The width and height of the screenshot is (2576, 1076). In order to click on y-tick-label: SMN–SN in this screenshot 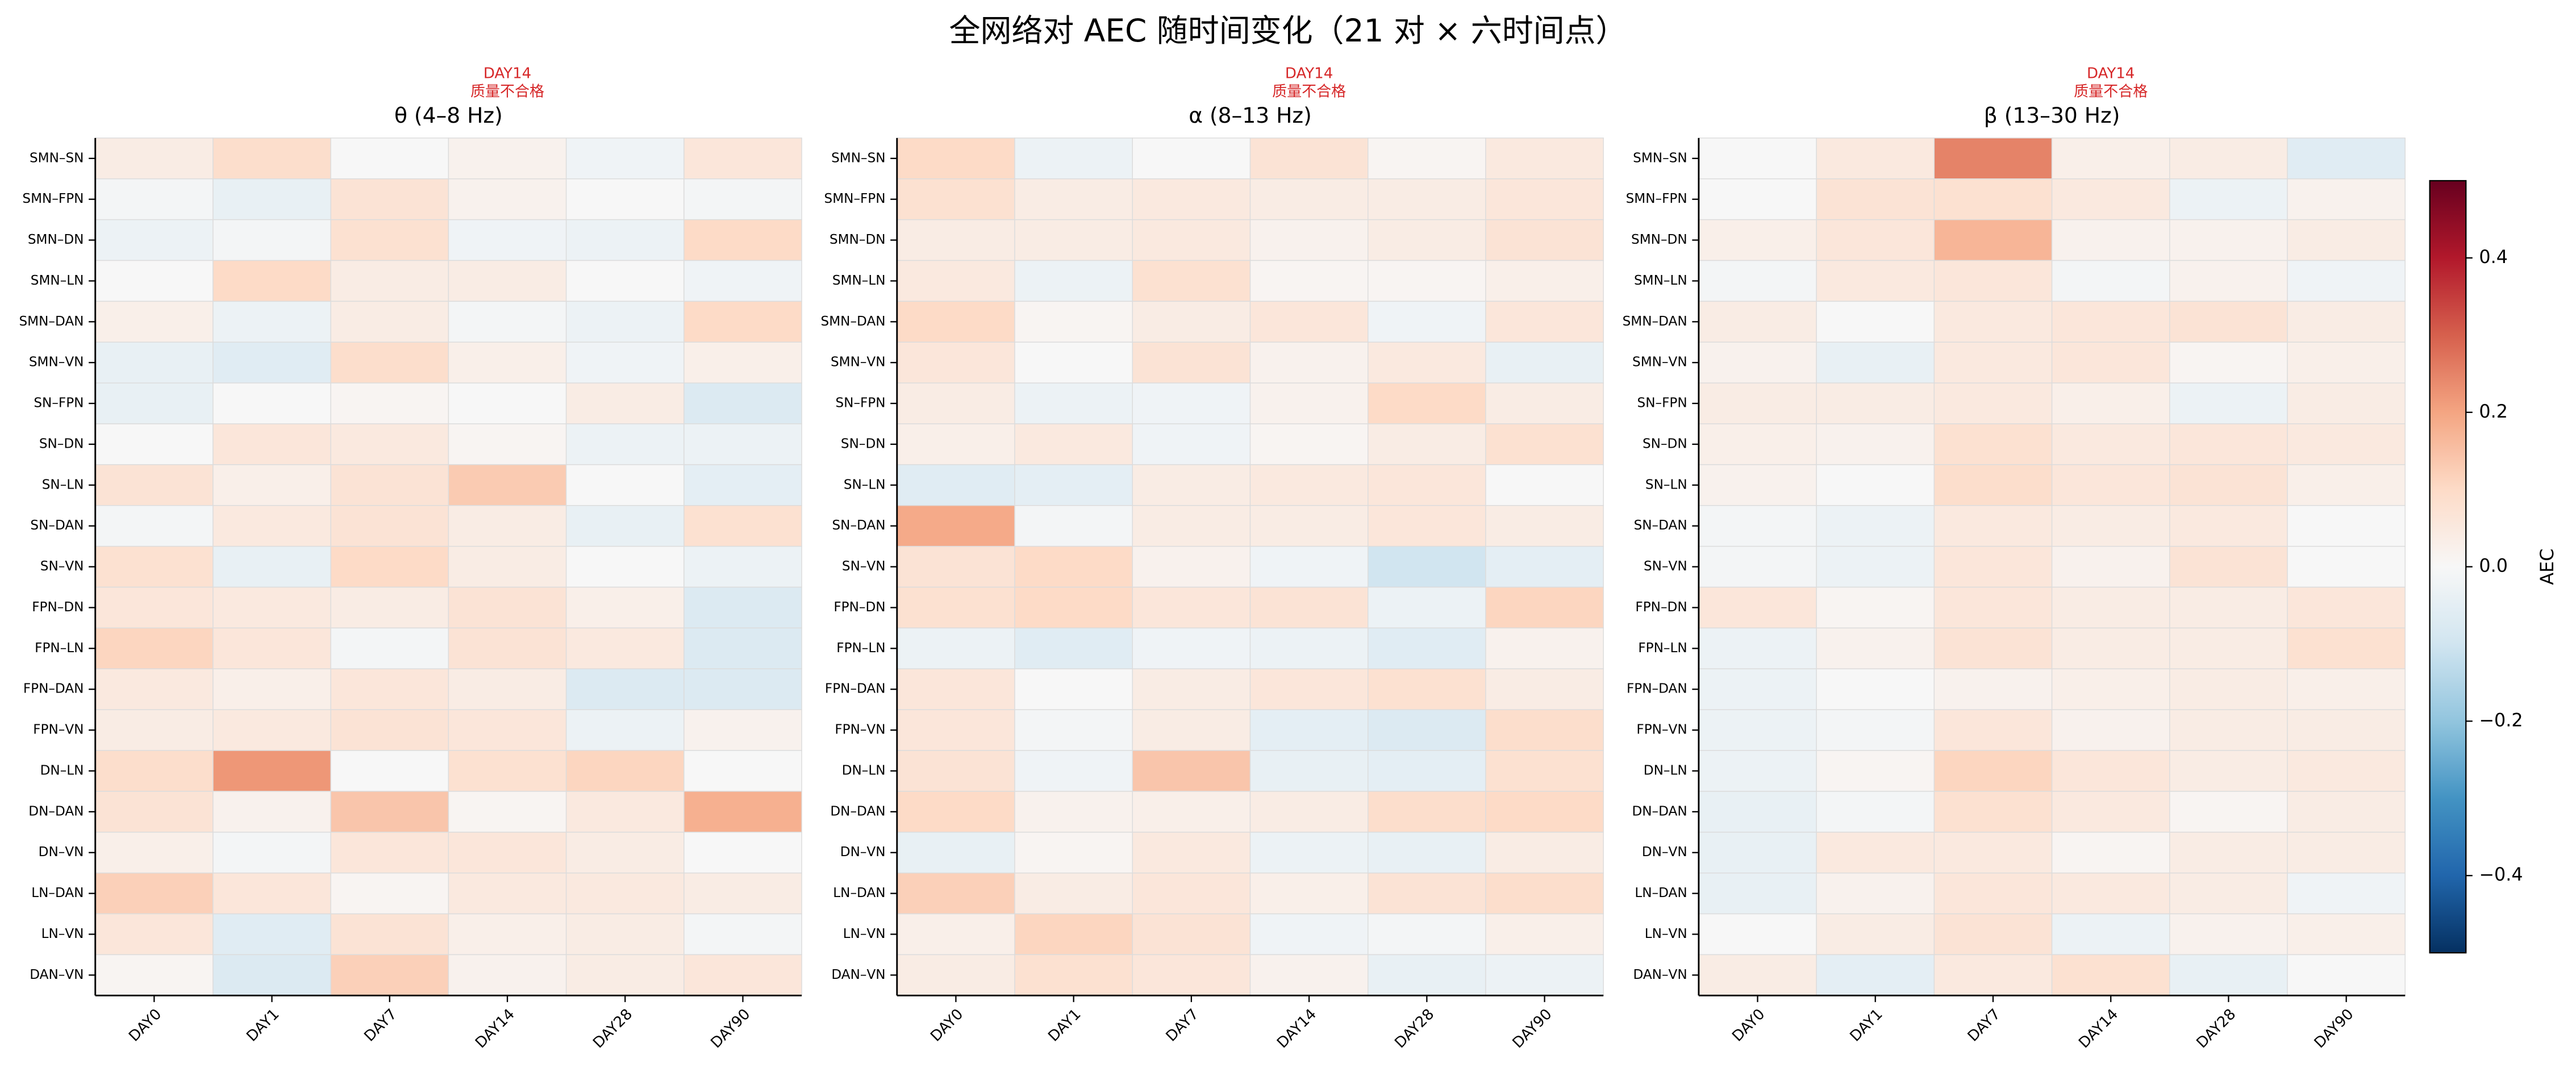, I will do `click(57, 158)`.